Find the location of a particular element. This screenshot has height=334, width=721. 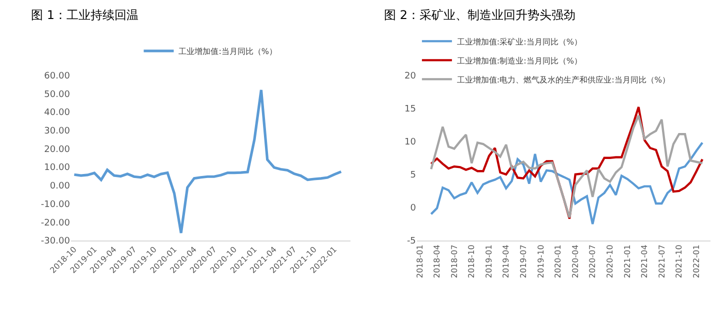

y-tick-label: -20.00 is located at coordinates (55, 223).